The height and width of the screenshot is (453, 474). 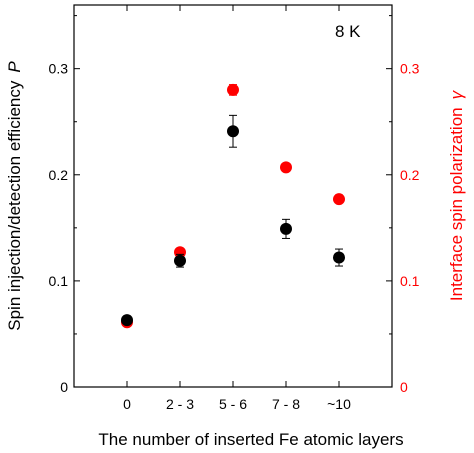 What do you see at coordinates (456, 94) in the screenshot?
I see `y-axis-right-symbol: γ` at bounding box center [456, 94].